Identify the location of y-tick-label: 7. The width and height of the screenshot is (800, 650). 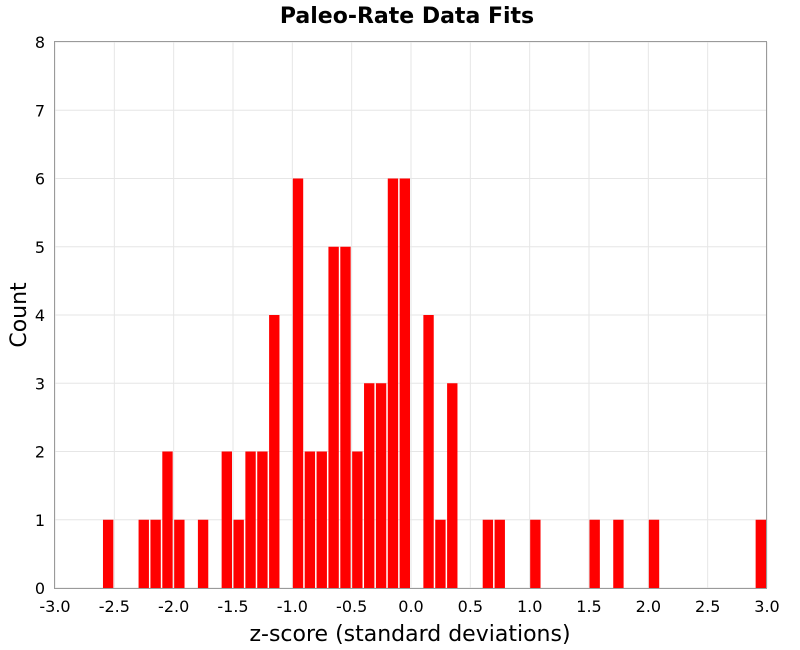
(40, 110).